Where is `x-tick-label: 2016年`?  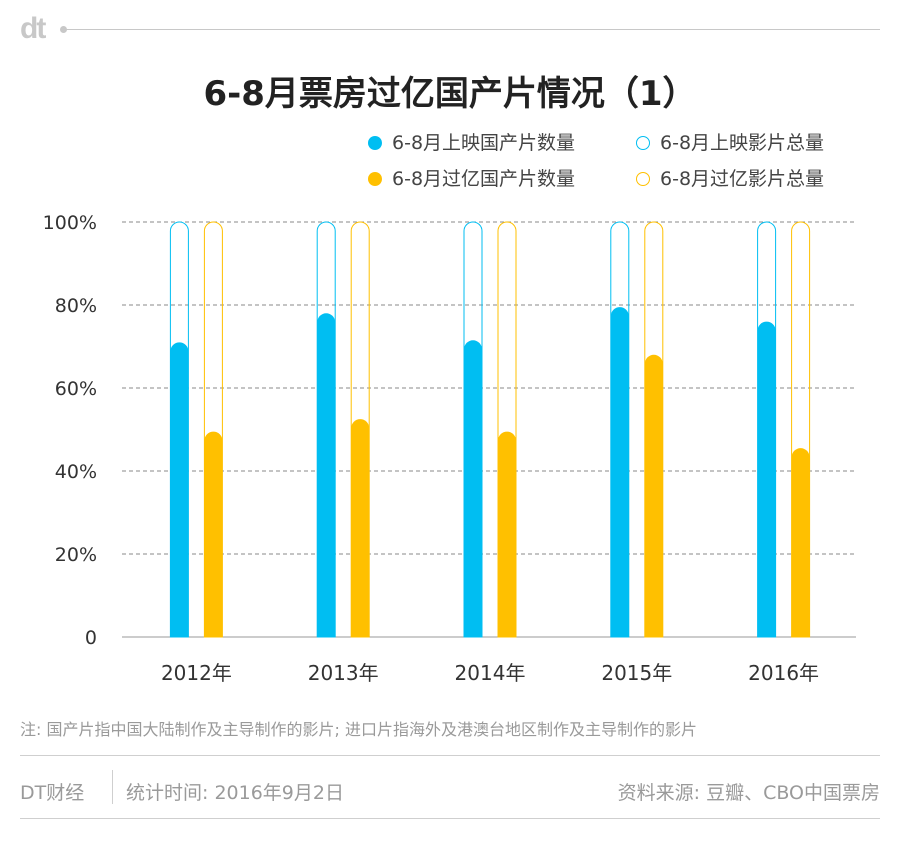
x-tick-label: 2016年 is located at coordinates (783, 673).